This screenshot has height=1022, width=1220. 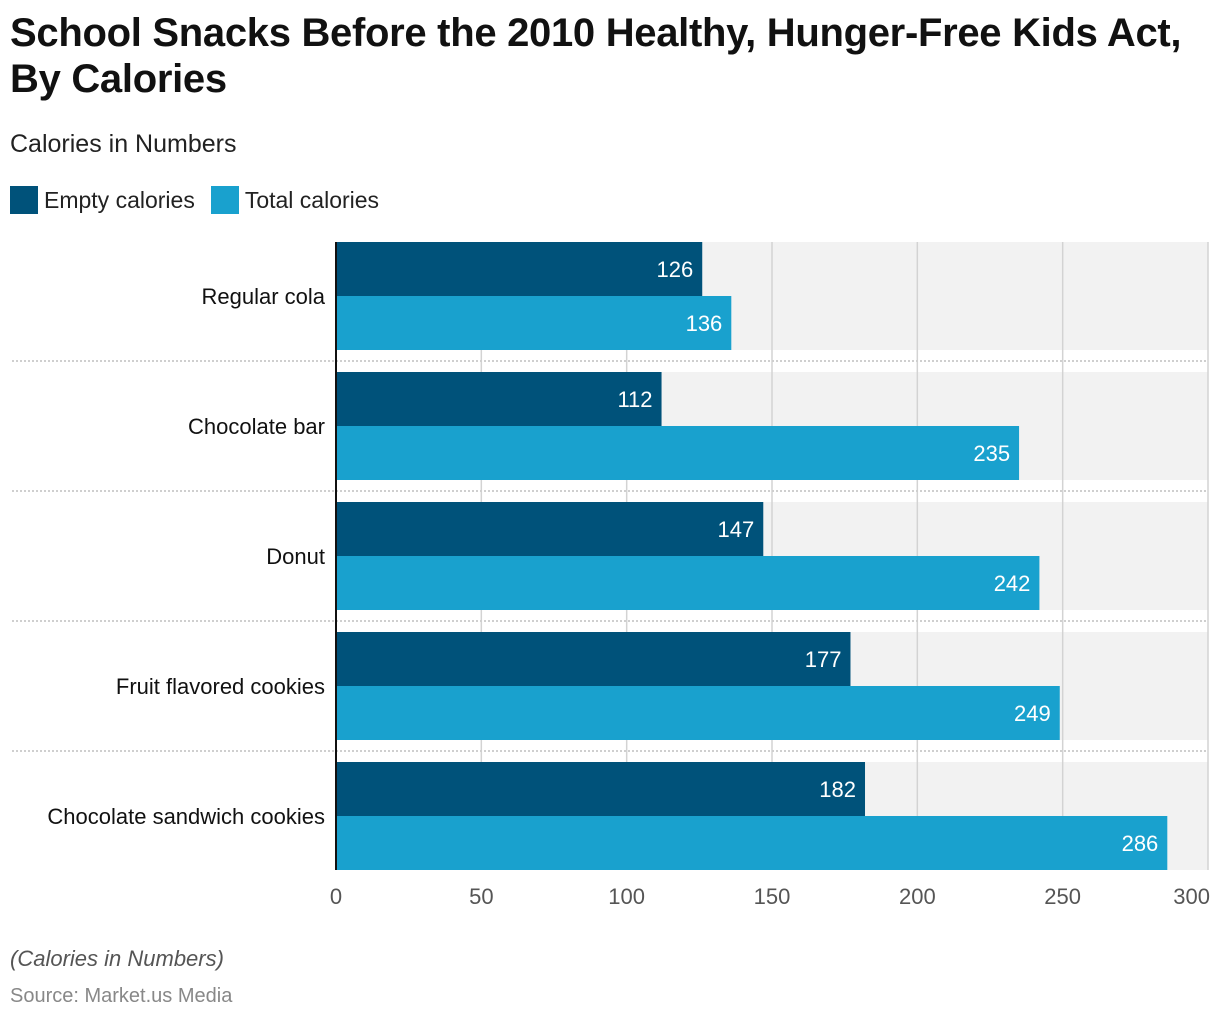 I want to click on data-label: 286, so click(x=1140, y=843).